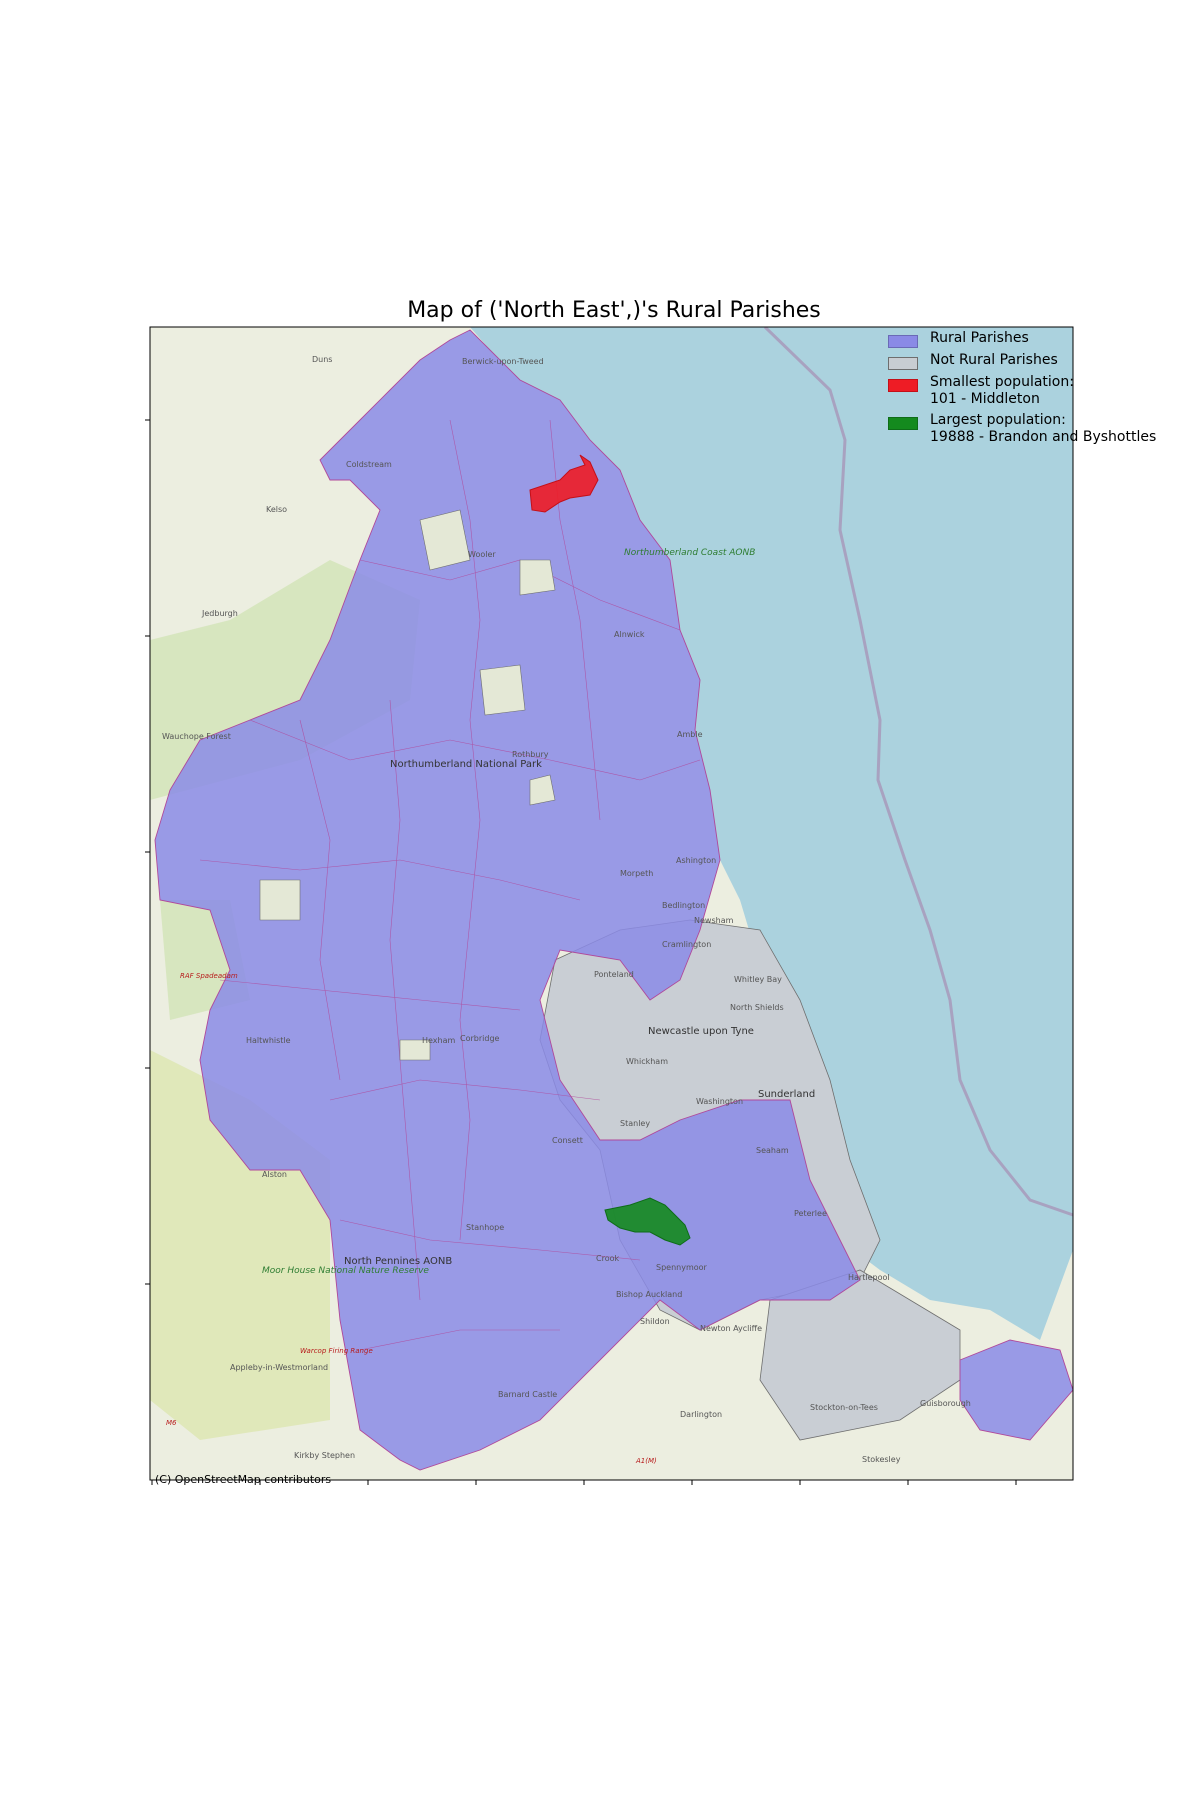  Describe the element at coordinates (918, 772) in the screenshot. I see `maritime-boundary` at that location.